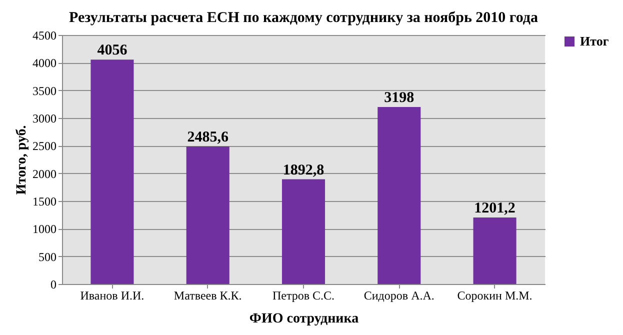  What do you see at coordinates (303, 18) in the screenshot?
I see `chart-title: Результаты расчета ЕСН по каждому сотруднику за ноябрь 2010 года` at bounding box center [303, 18].